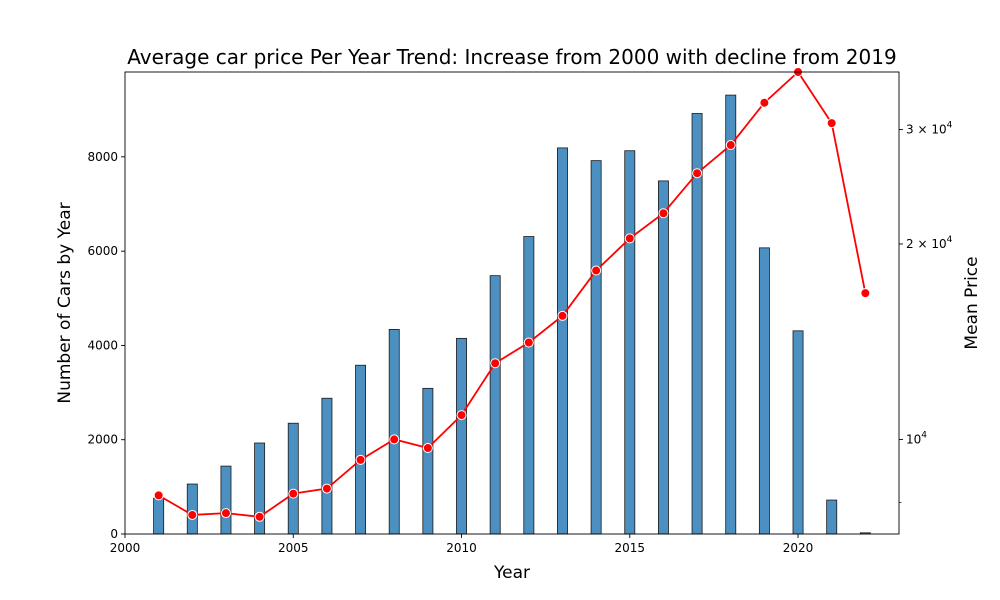 Image resolution: width=1000 pixels, height=600 pixels. Describe the element at coordinates (293, 548) in the screenshot. I see `x-tick-label-2005: 2005` at that location.